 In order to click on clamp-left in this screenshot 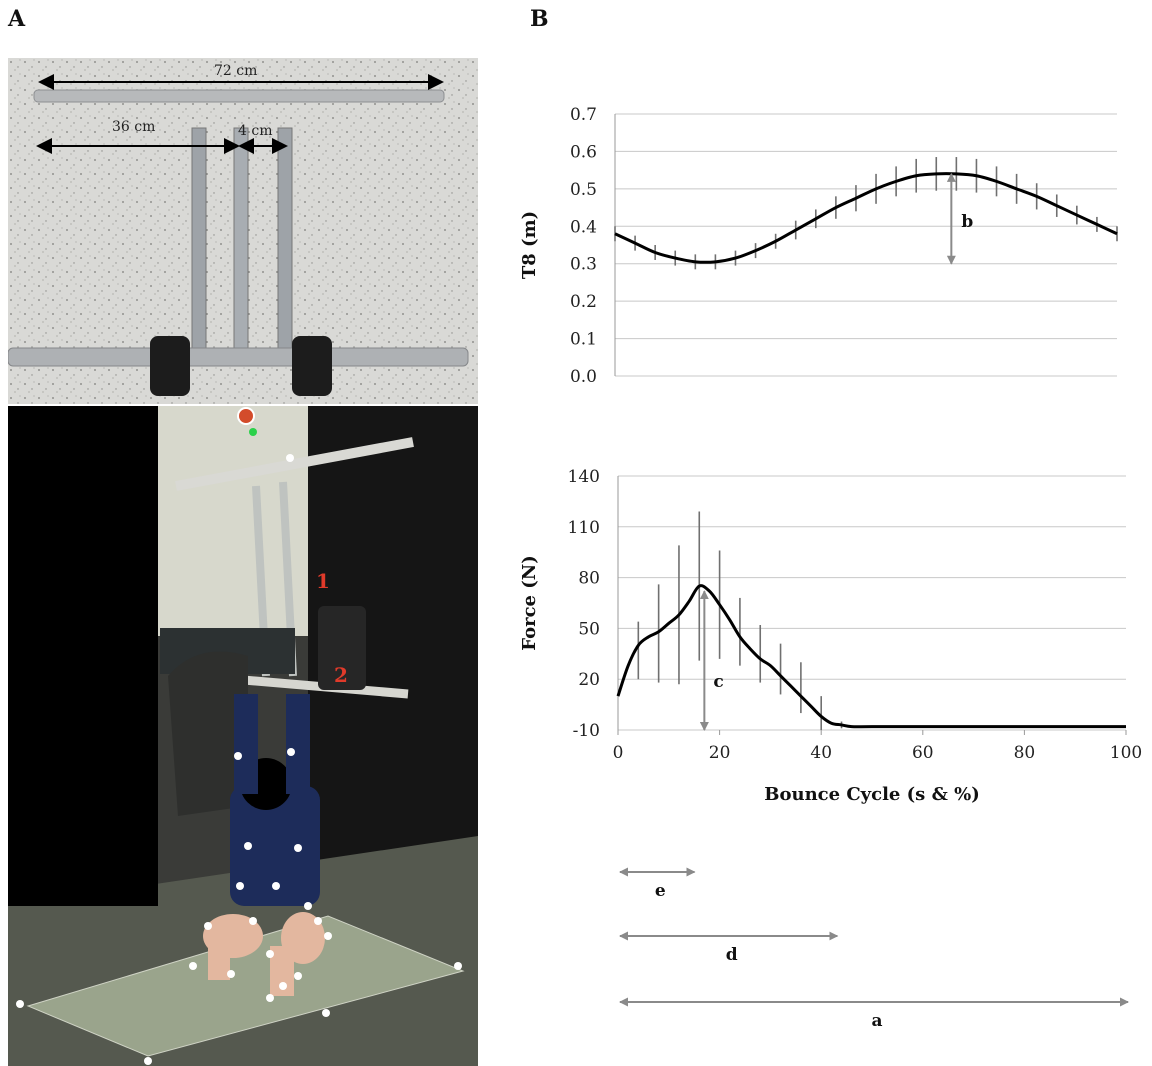, I will do `click(170, 366)`.